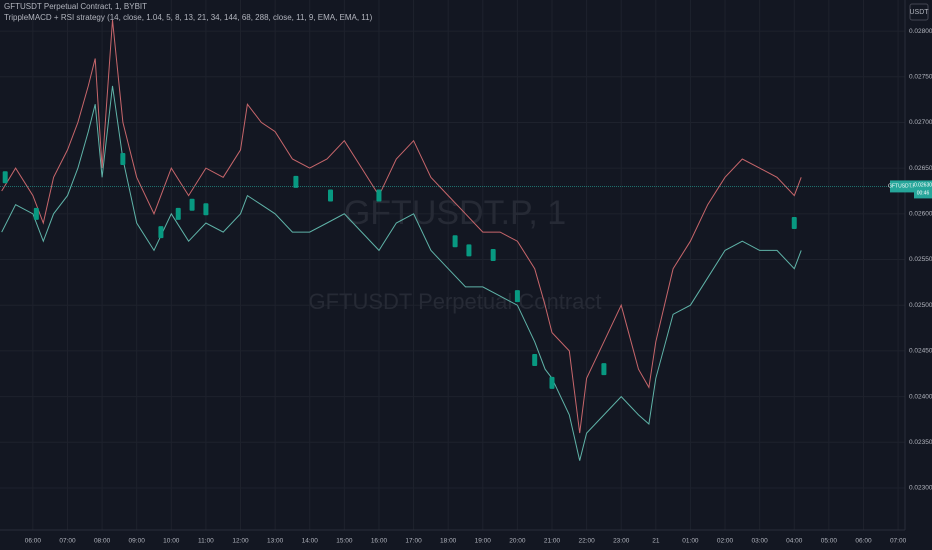 The image size is (932, 550). I want to click on y-tick-label: 0.02800, so click(920, 31).